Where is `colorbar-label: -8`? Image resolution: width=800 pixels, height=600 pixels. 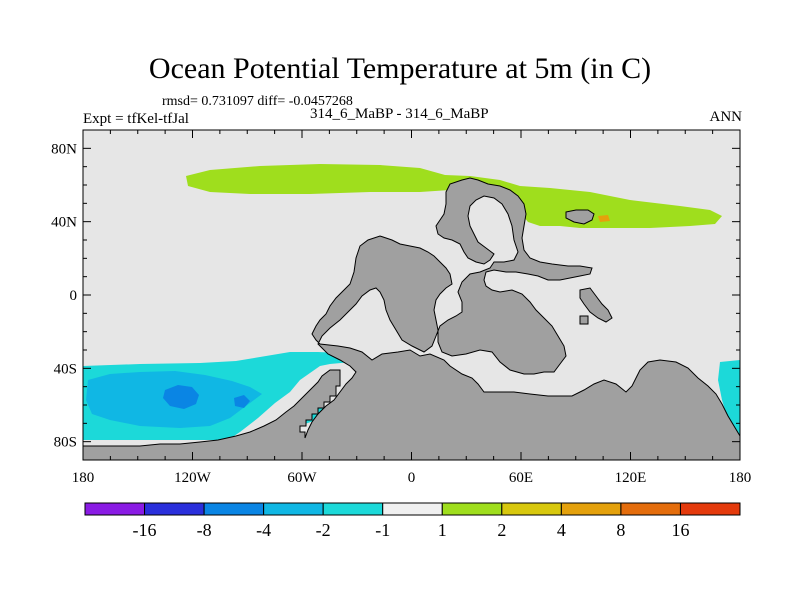 colorbar-label: -8 is located at coordinates (204, 530).